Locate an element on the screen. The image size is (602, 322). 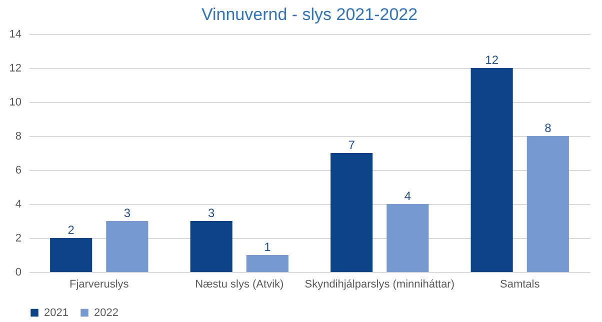
data-label: 4 is located at coordinates (408, 196).